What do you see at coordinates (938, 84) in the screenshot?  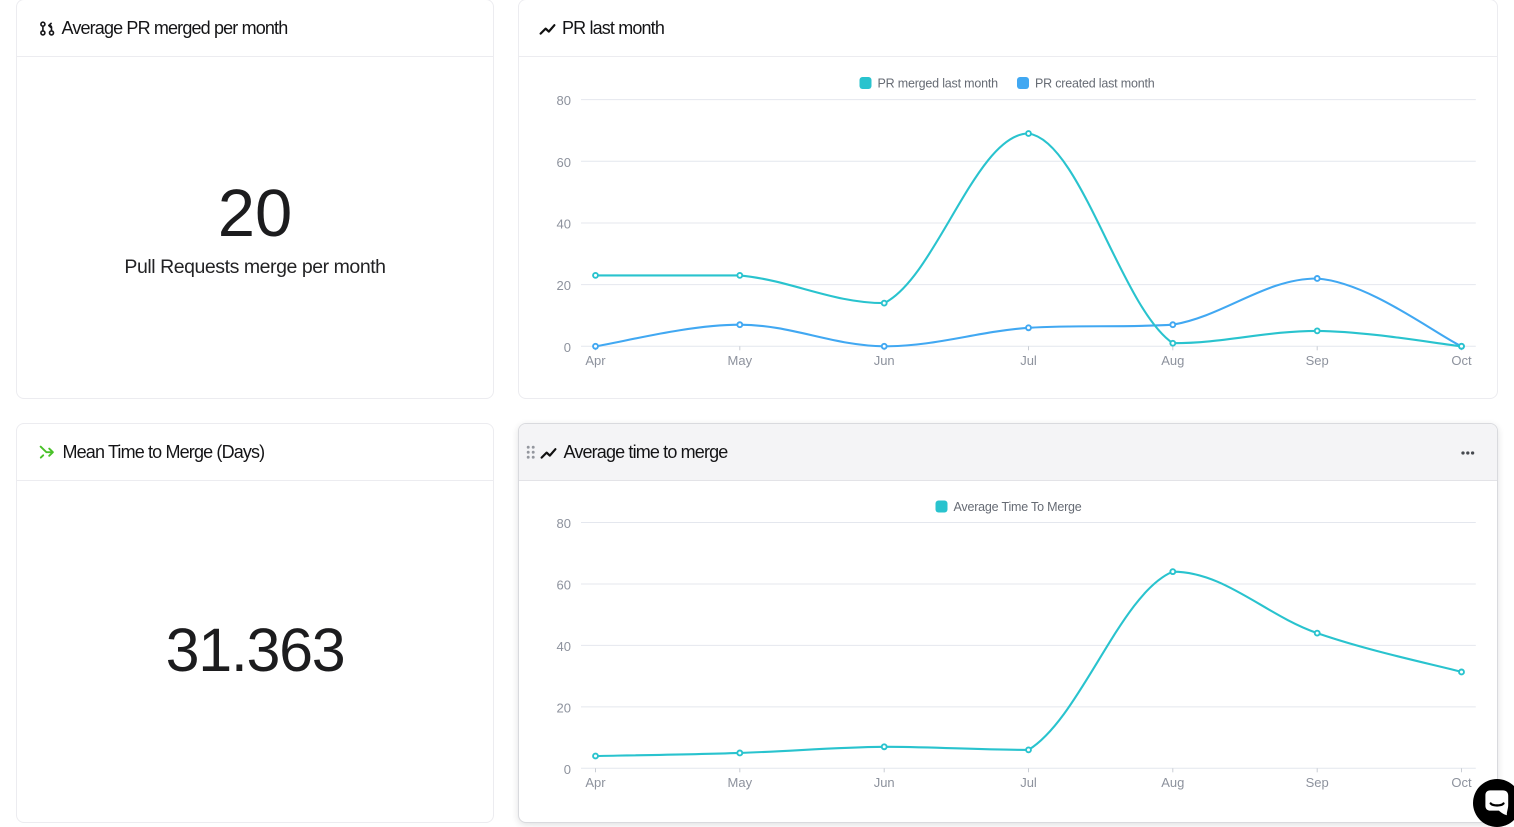 I see `svg-text: PR merged last month` at bounding box center [938, 84].